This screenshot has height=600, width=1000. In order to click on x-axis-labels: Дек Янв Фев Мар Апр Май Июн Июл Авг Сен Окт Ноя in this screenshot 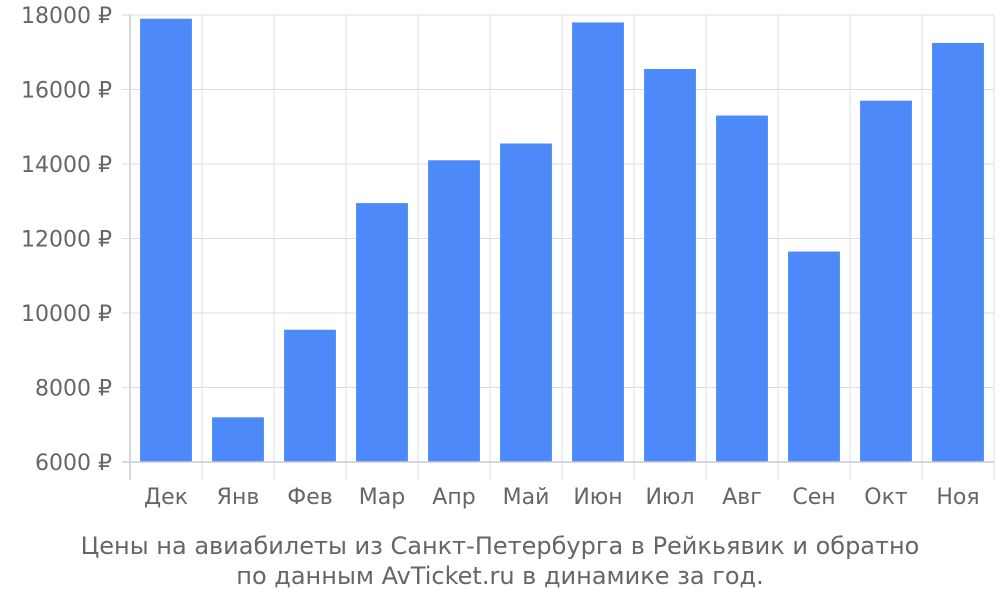, I will do `click(562, 497)`.